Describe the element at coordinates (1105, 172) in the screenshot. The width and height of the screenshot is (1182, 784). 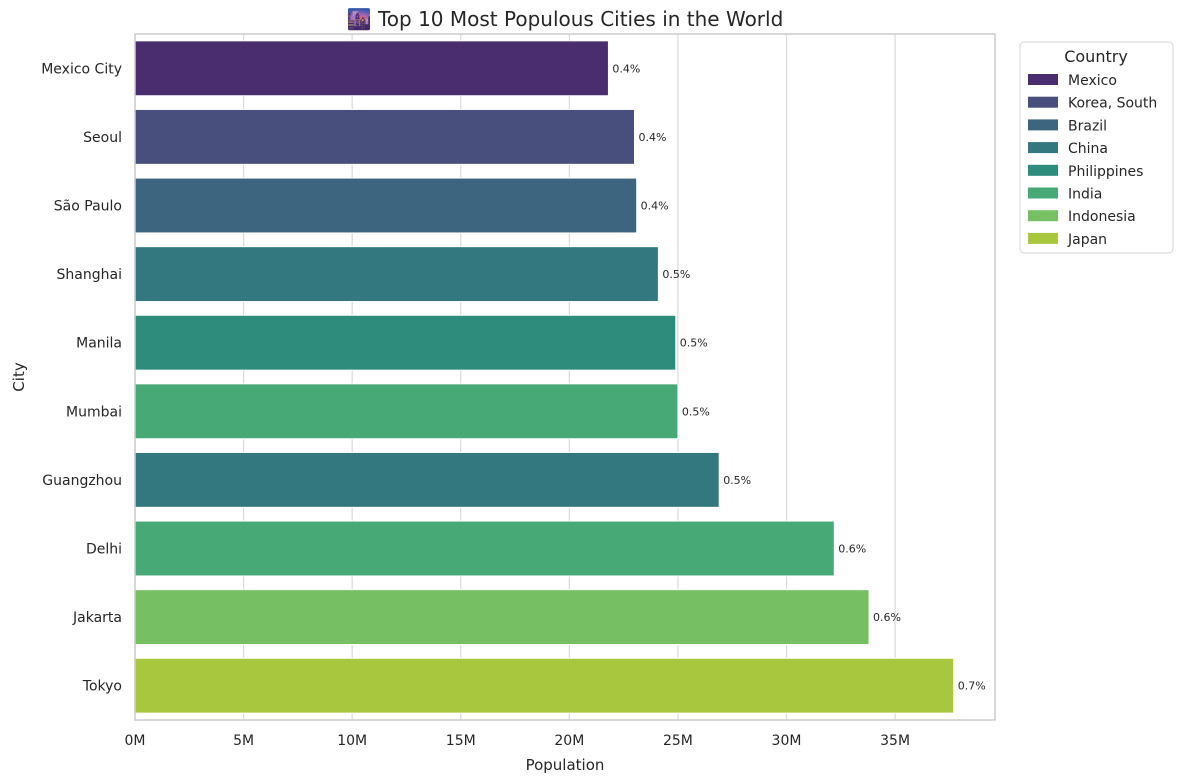
I see `legend-label: Philippines` at that location.